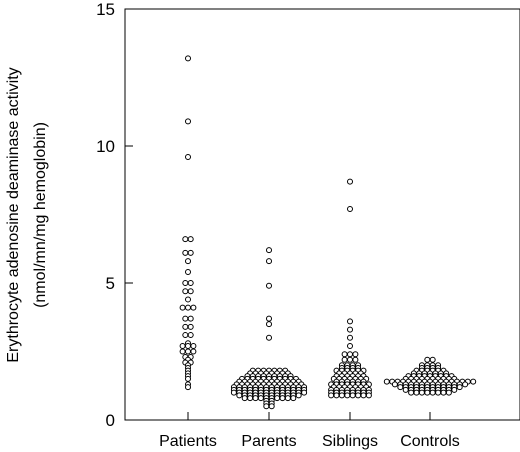  Describe the element at coordinates (40, 215) in the screenshot. I see `y-axis-label-line2: (nmol/mn/mg hemoglobin)` at that location.